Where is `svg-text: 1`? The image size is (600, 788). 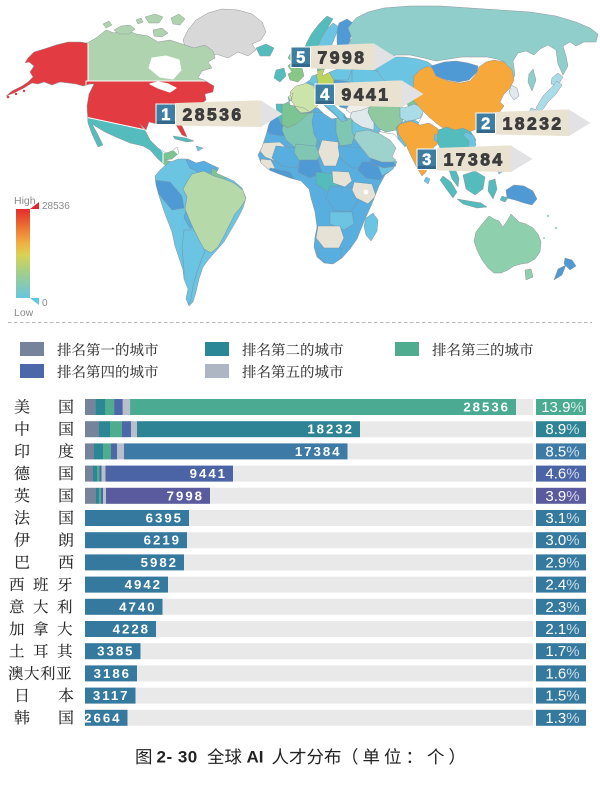 svg-text: 1 is located at coordinates (165, 115).